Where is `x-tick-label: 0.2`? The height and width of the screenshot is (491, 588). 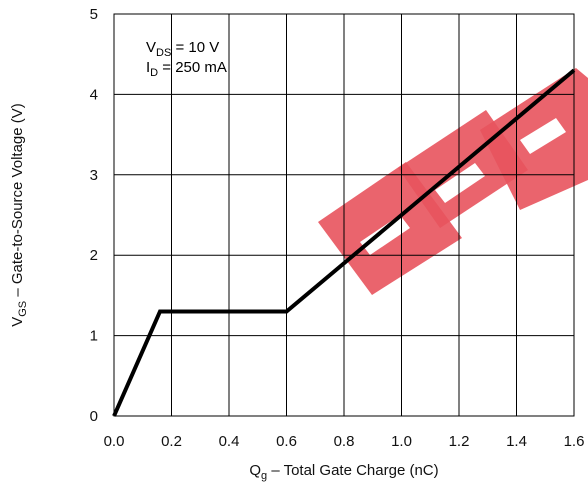 x-tick-label: 0.2 is located at coordinates (171, 441).